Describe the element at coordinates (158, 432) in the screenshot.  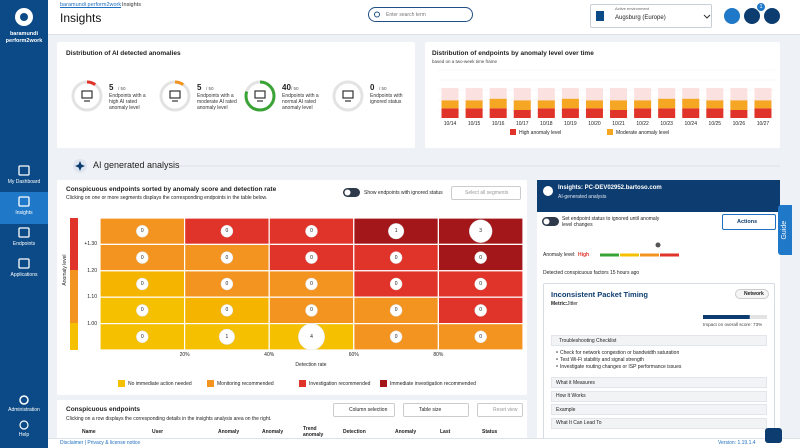
I see `column-header: User` at that location.